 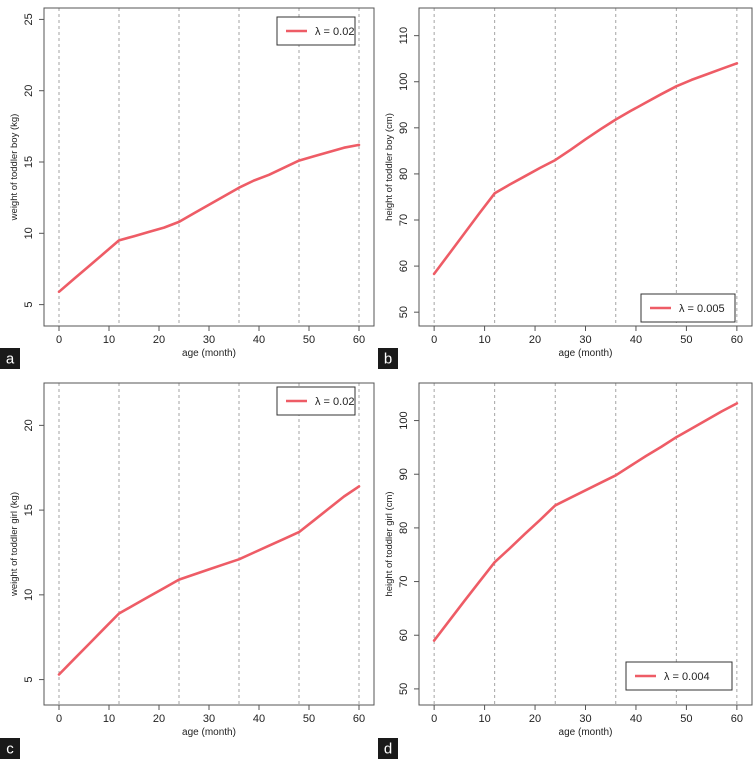 What do you see at coordinates (14, 168) in the screenshot?
I see `y-axis-title: weight of toddler boy (kg)` at bounding box center [14, 168].